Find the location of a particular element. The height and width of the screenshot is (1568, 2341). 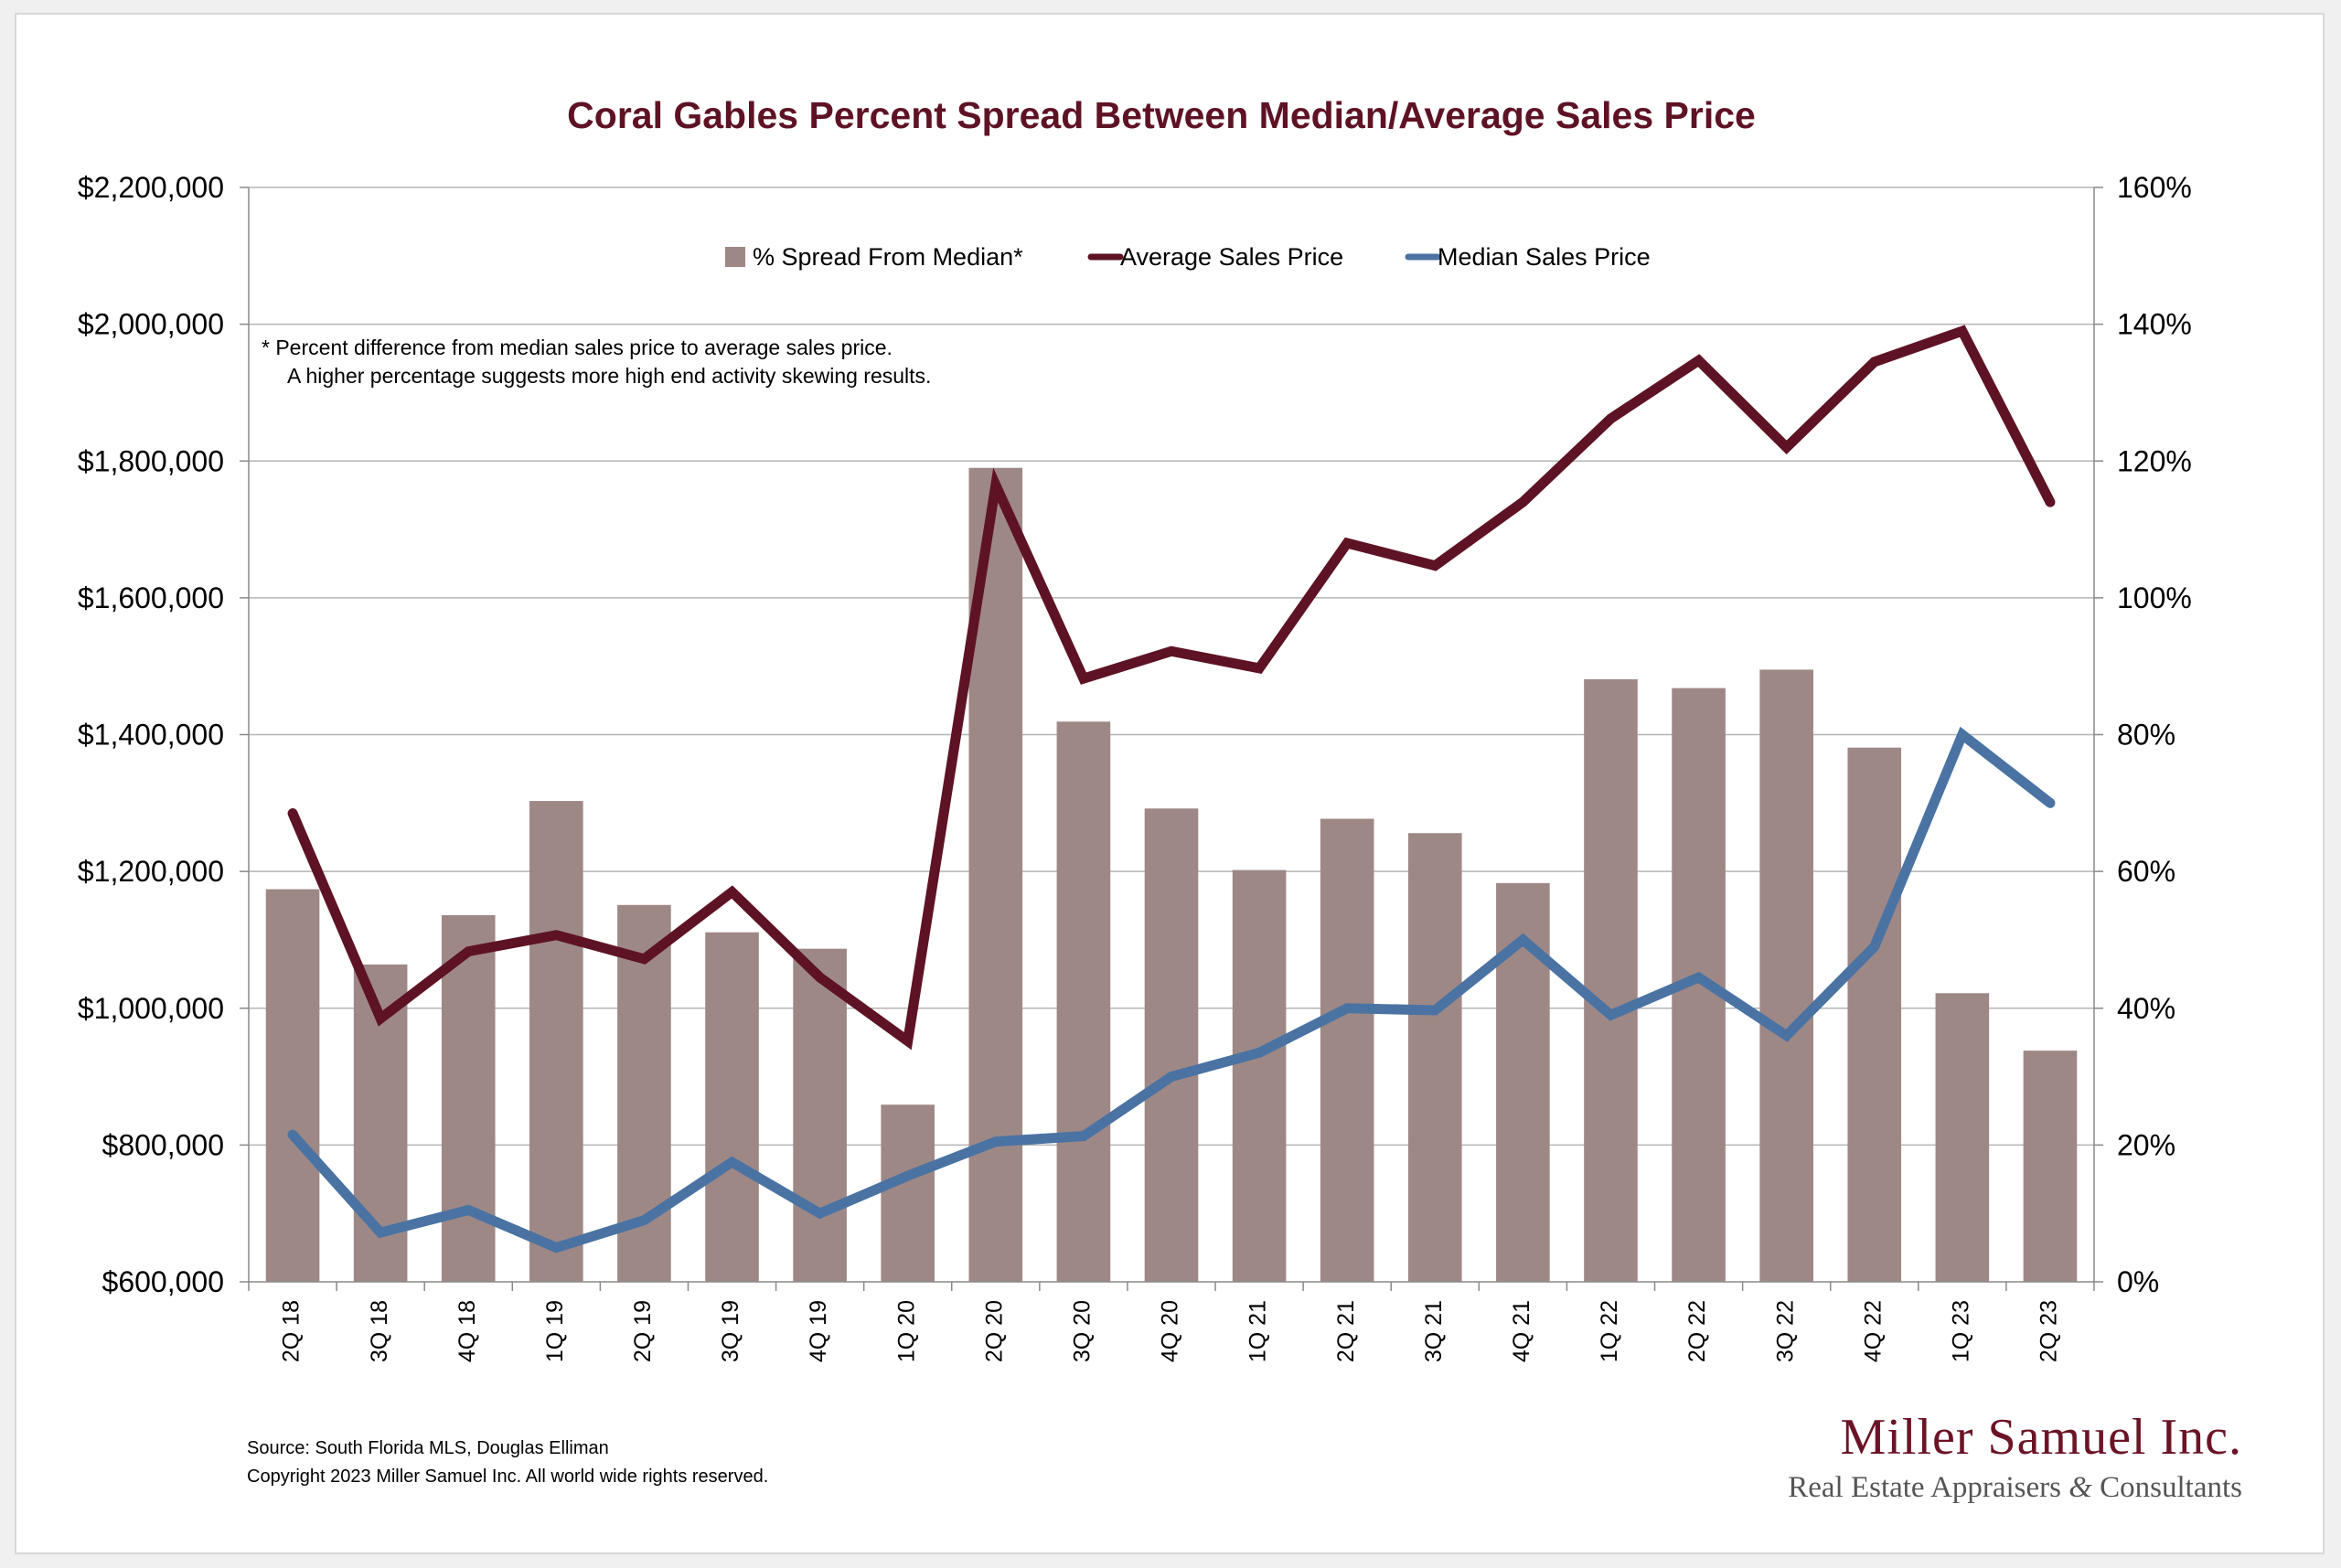

x-tick-label: 2Q 19 is located at coordinates (643, 1331).